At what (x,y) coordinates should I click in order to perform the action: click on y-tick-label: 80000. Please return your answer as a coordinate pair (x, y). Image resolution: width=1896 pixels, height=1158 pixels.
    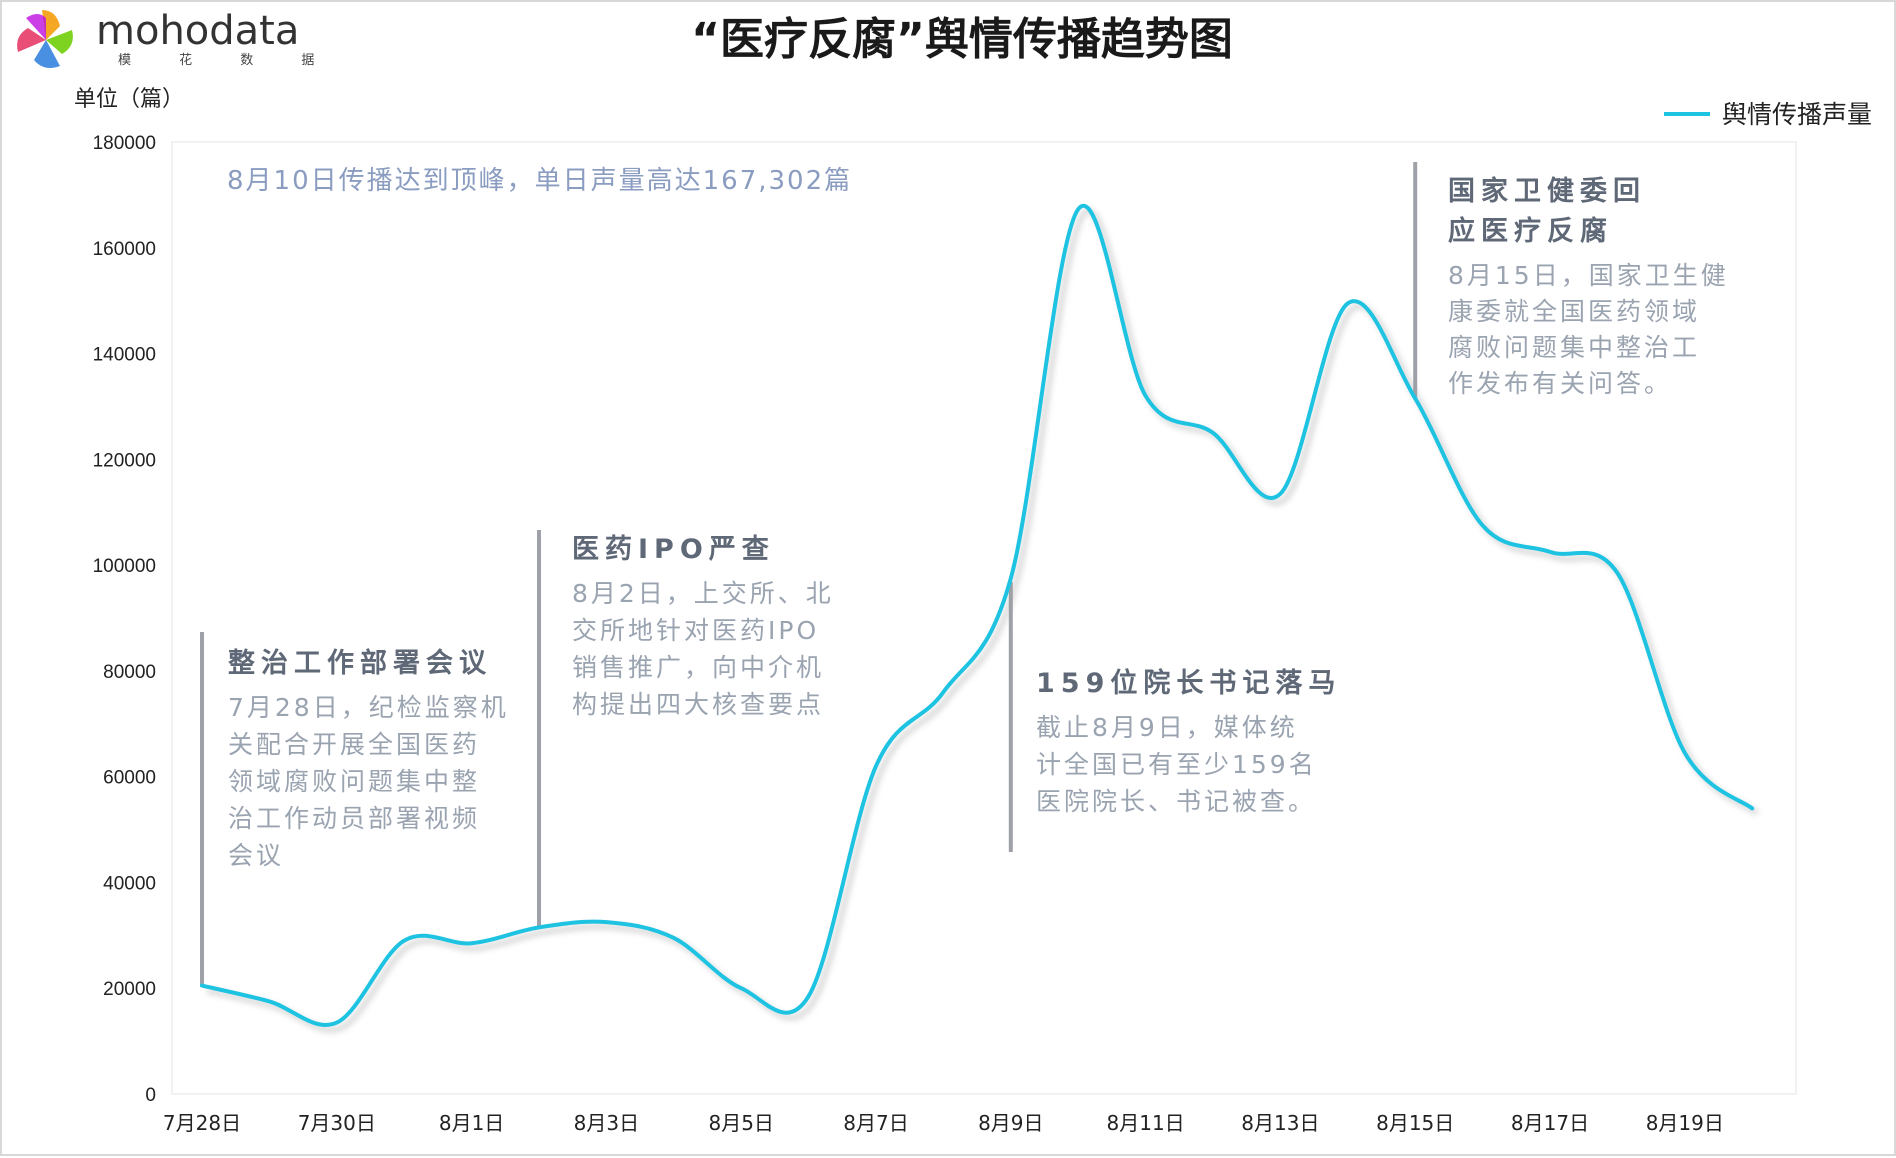
    Looking at the image, I should click on (129, 672).